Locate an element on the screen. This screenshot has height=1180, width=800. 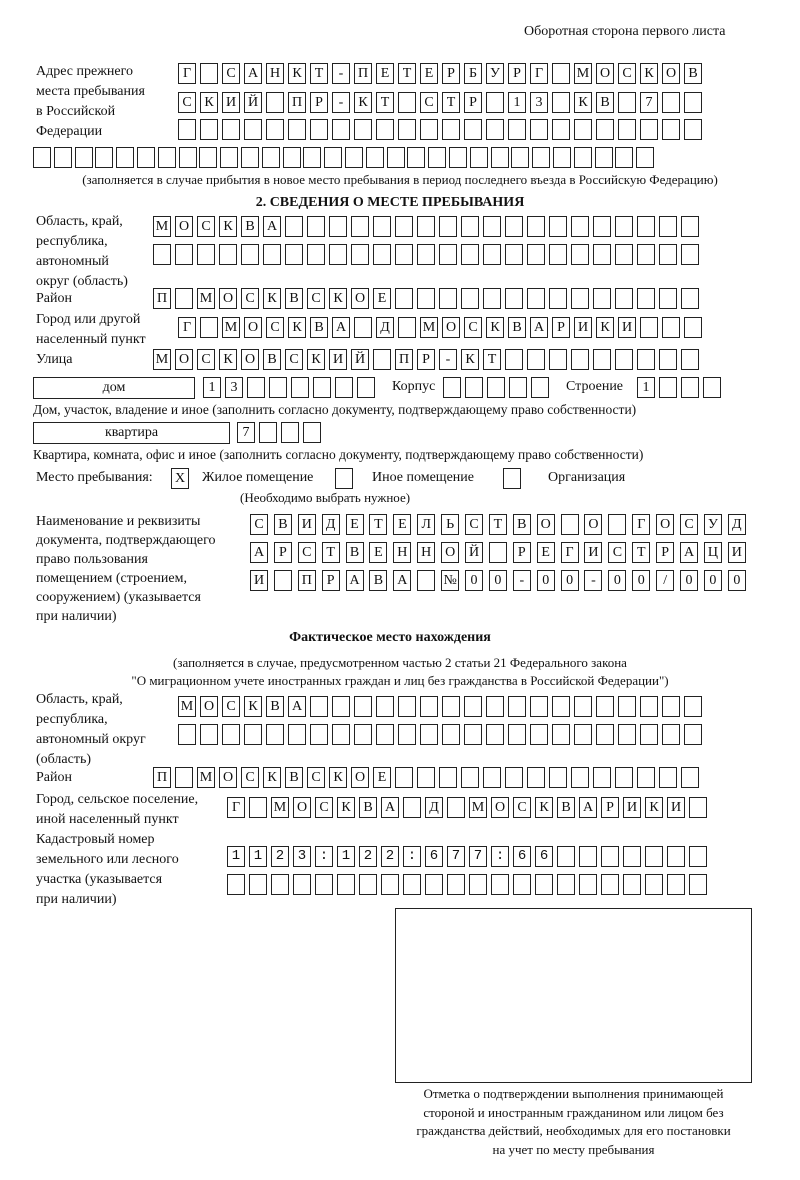
char-cell: 7 is located at coordinates (649, 102).